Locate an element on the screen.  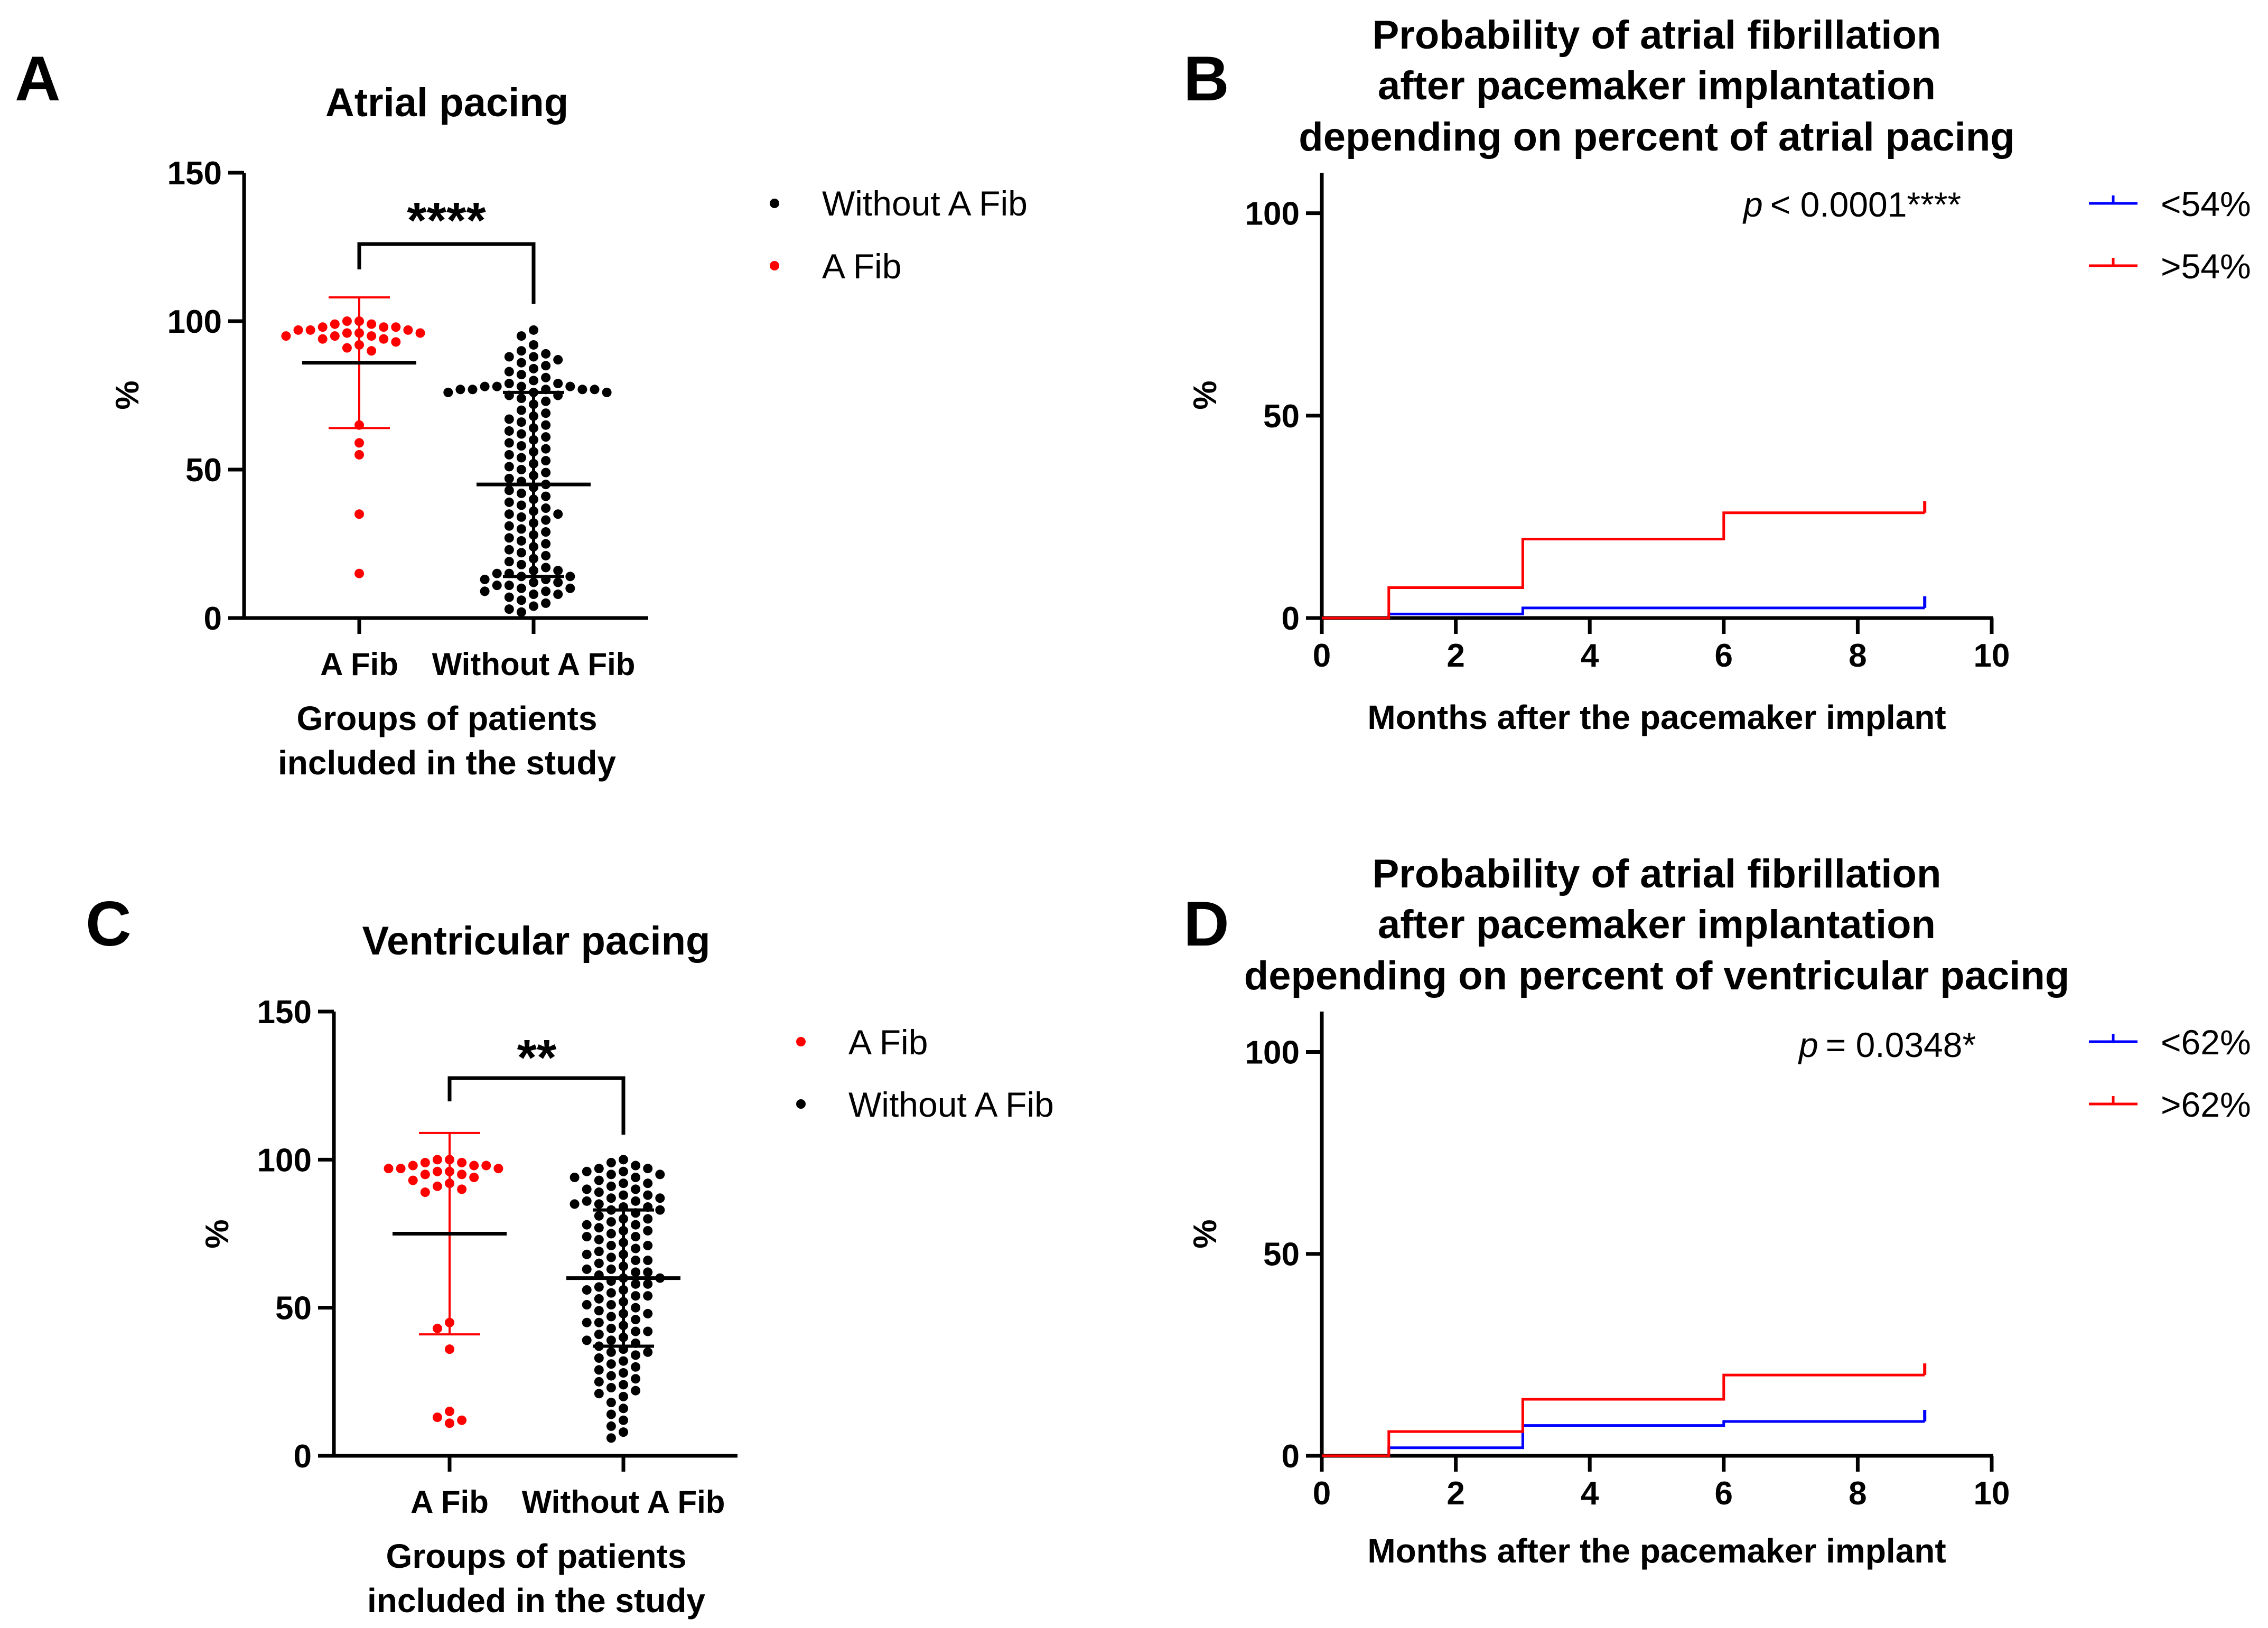
x-axis-label: Months after the pacemaker implant is located at coordinates (1656, 717).